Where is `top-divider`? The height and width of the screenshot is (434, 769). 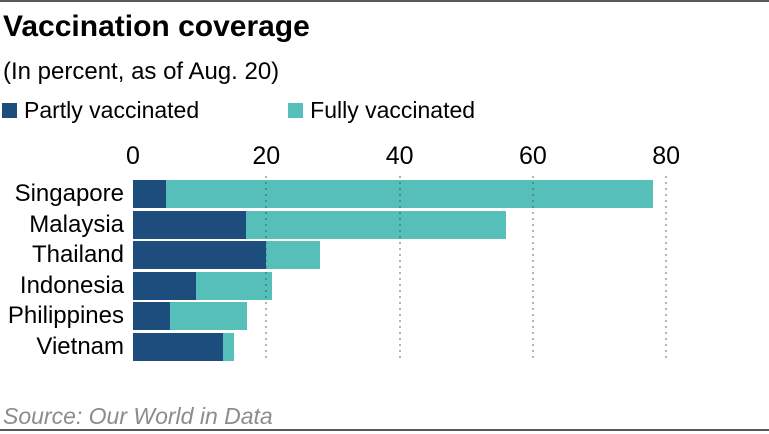
top-divider is located at coordinates (384, 1).